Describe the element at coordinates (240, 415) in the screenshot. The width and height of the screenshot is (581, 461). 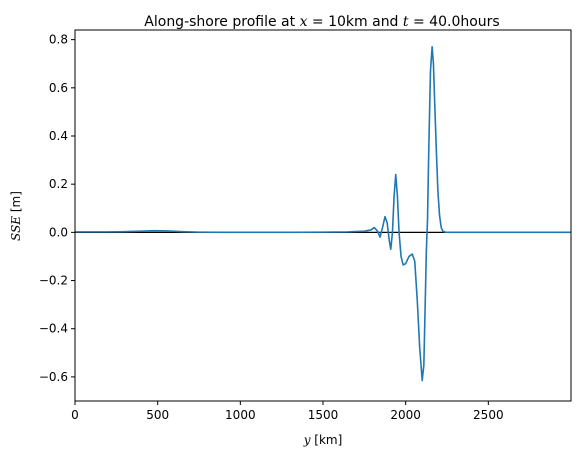
I see `x-tick-label: 1000` at that location.